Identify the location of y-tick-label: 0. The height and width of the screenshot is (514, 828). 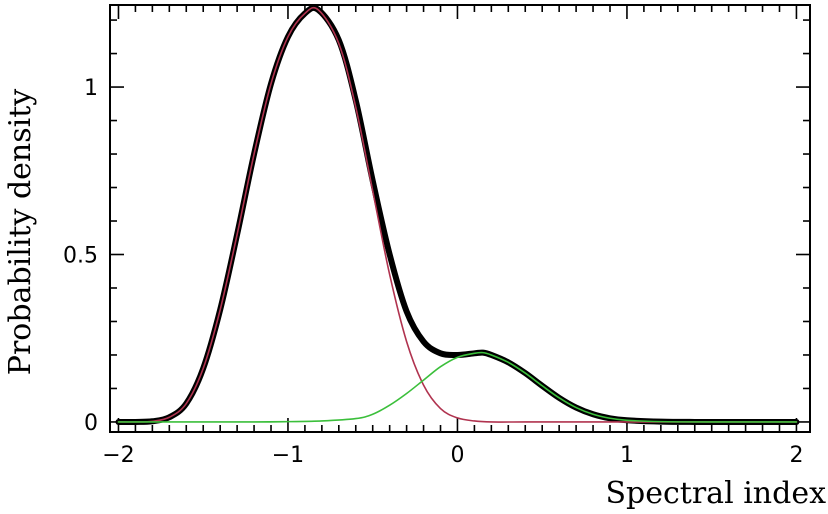
(91, 423).